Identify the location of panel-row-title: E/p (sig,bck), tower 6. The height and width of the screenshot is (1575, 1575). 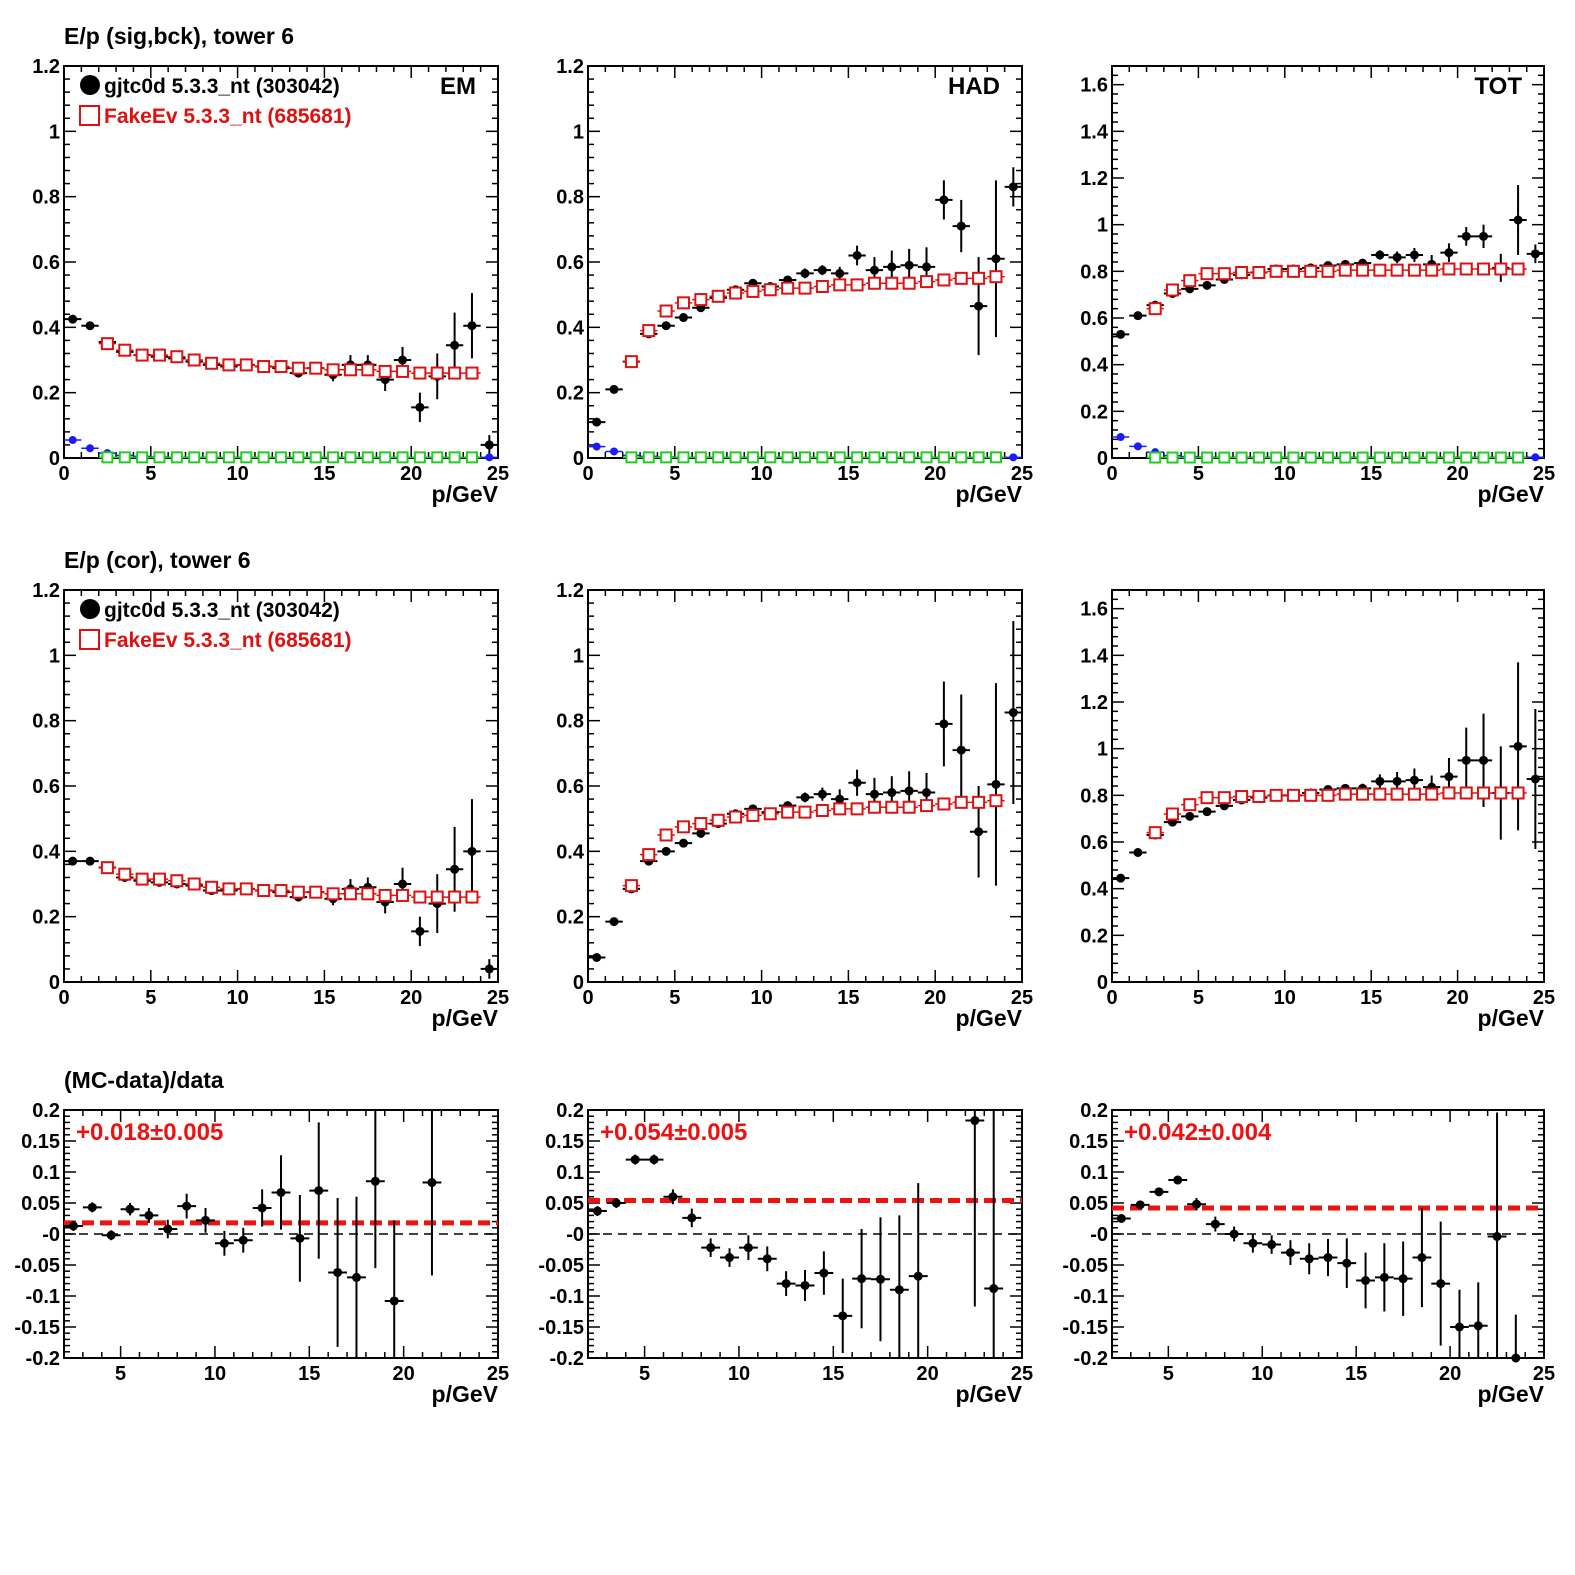
(179, 36).